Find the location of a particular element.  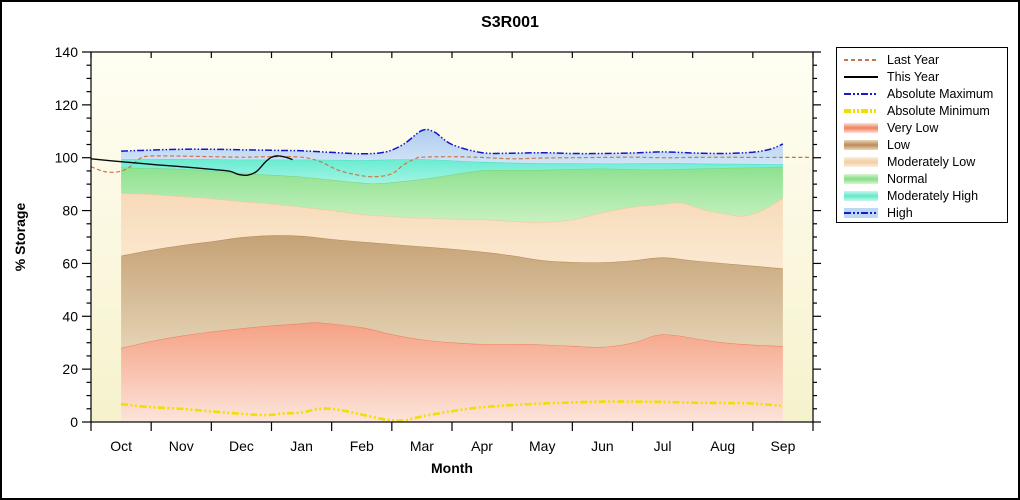

month-label: Apr is located at coordinates (482, 446).